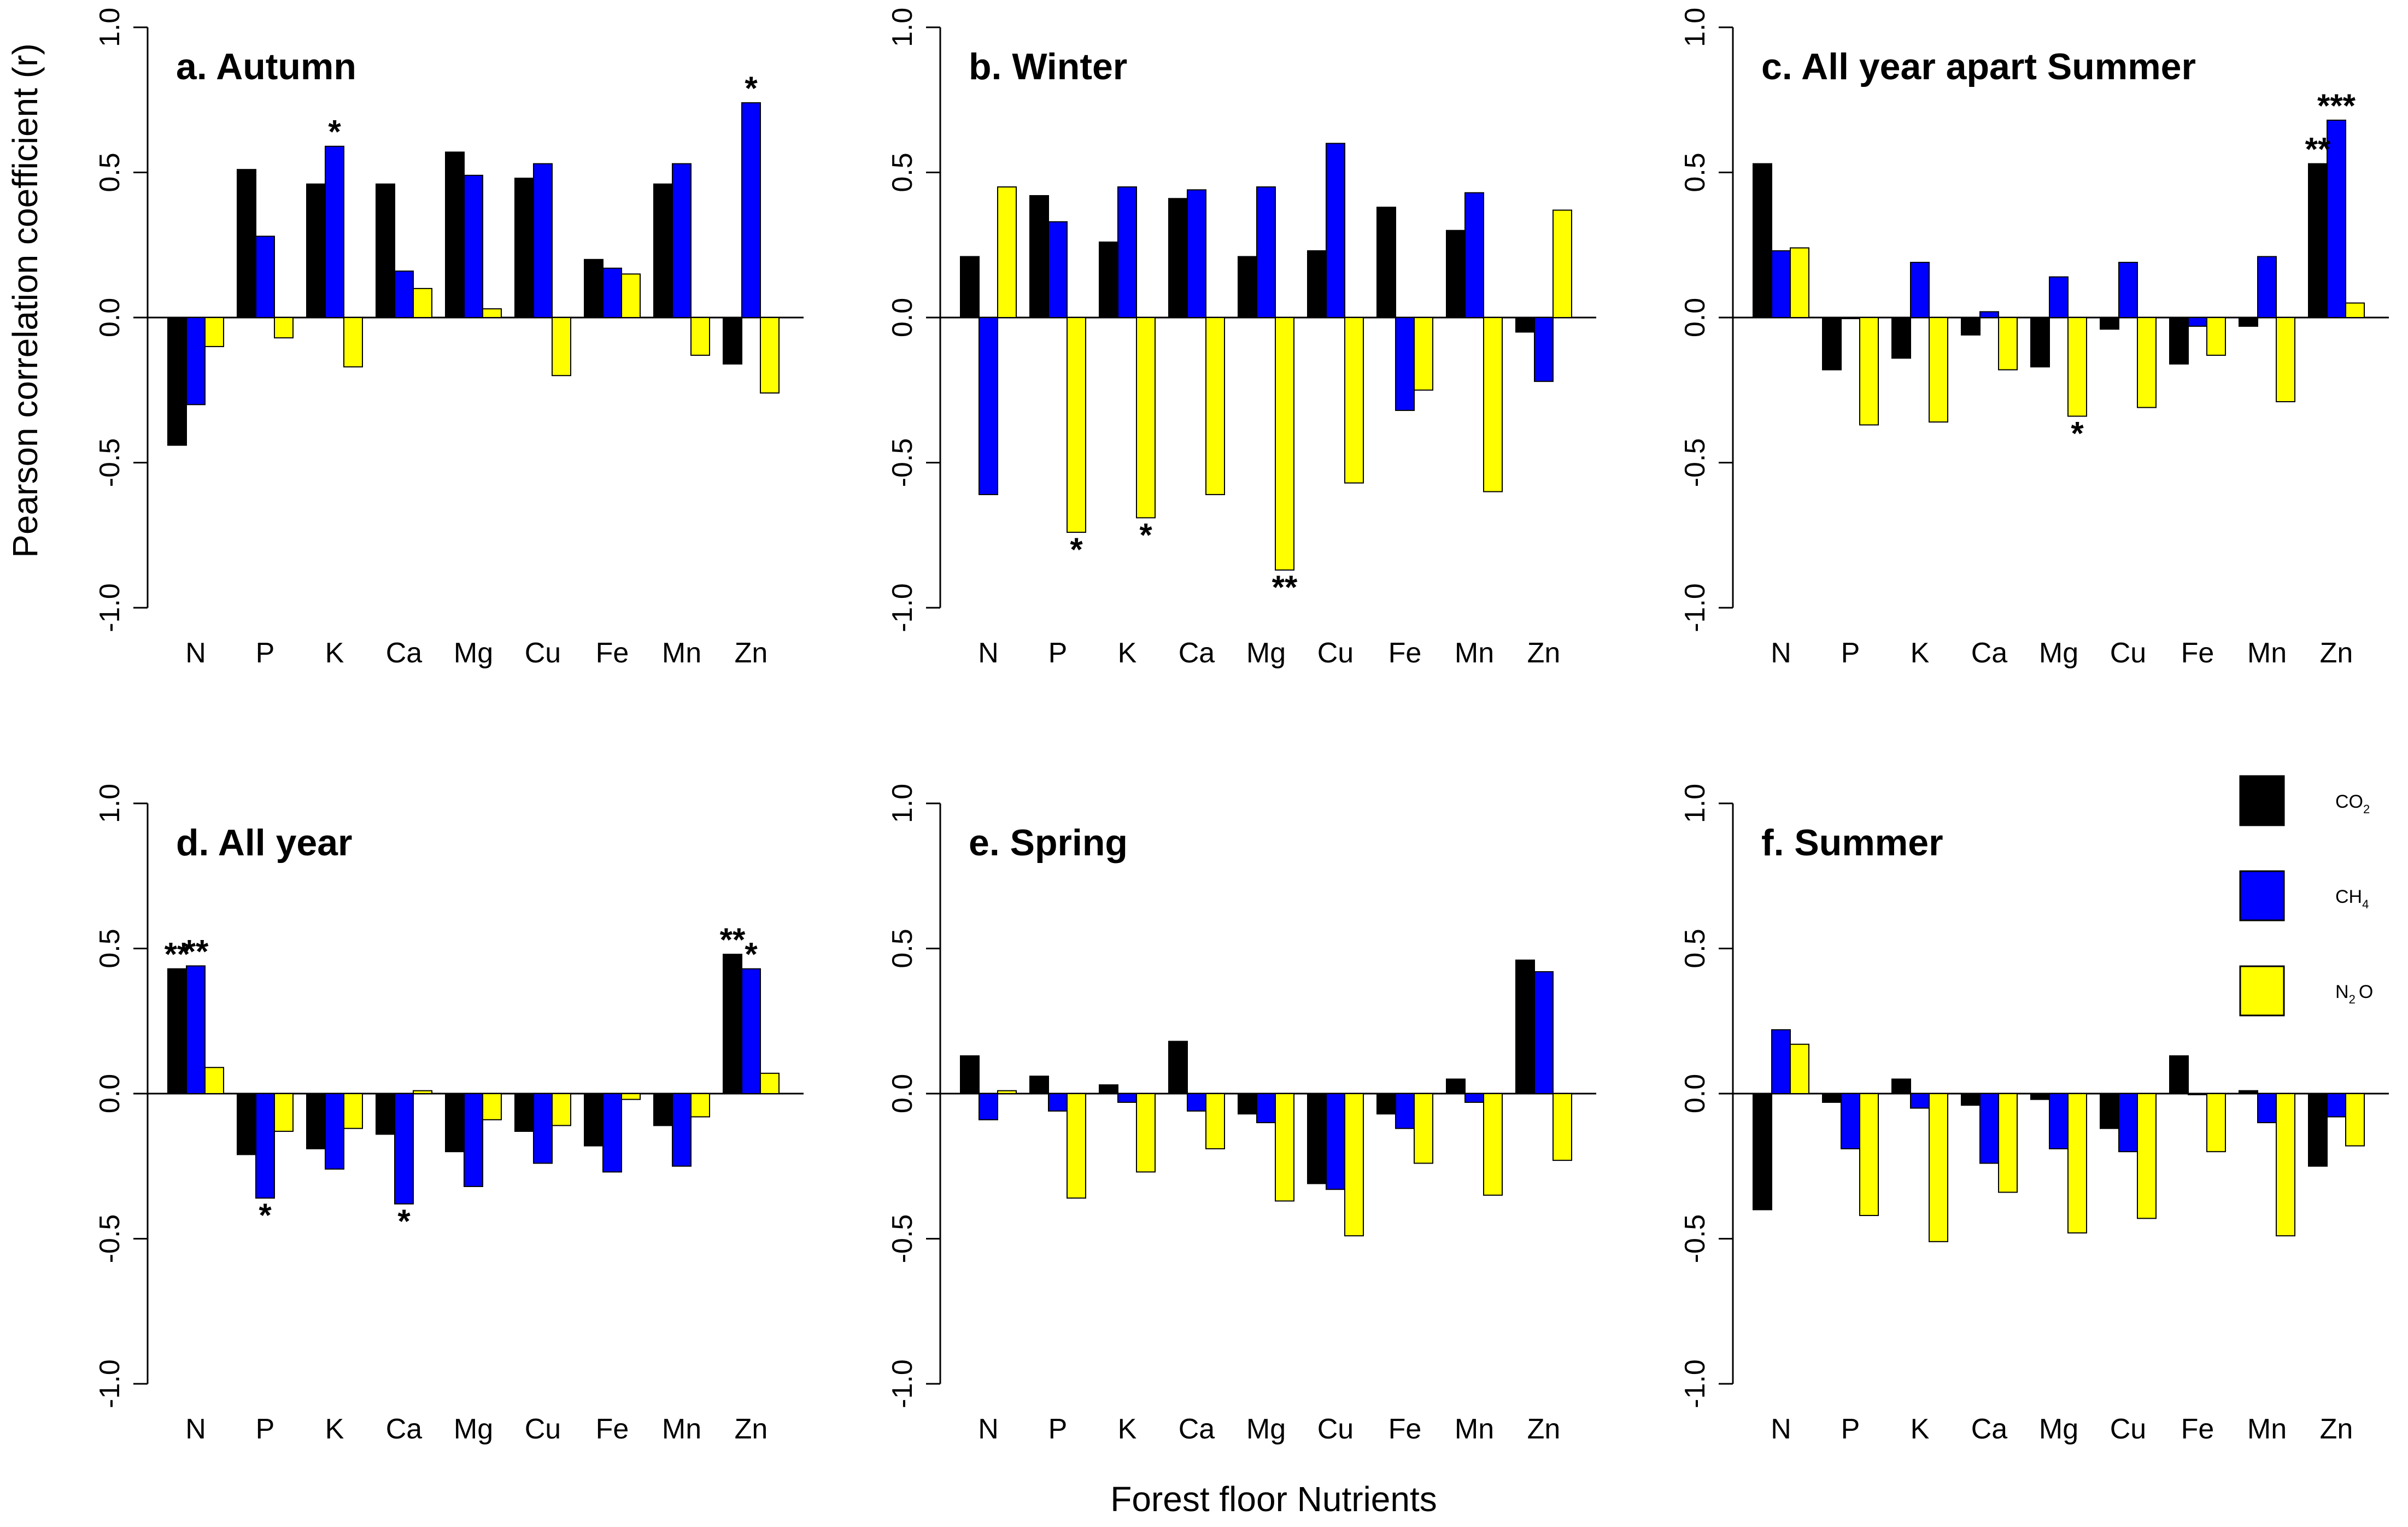 This screenshot has height=1527, width=2408. I want to click on legend-swatch, so click(2262, 991).